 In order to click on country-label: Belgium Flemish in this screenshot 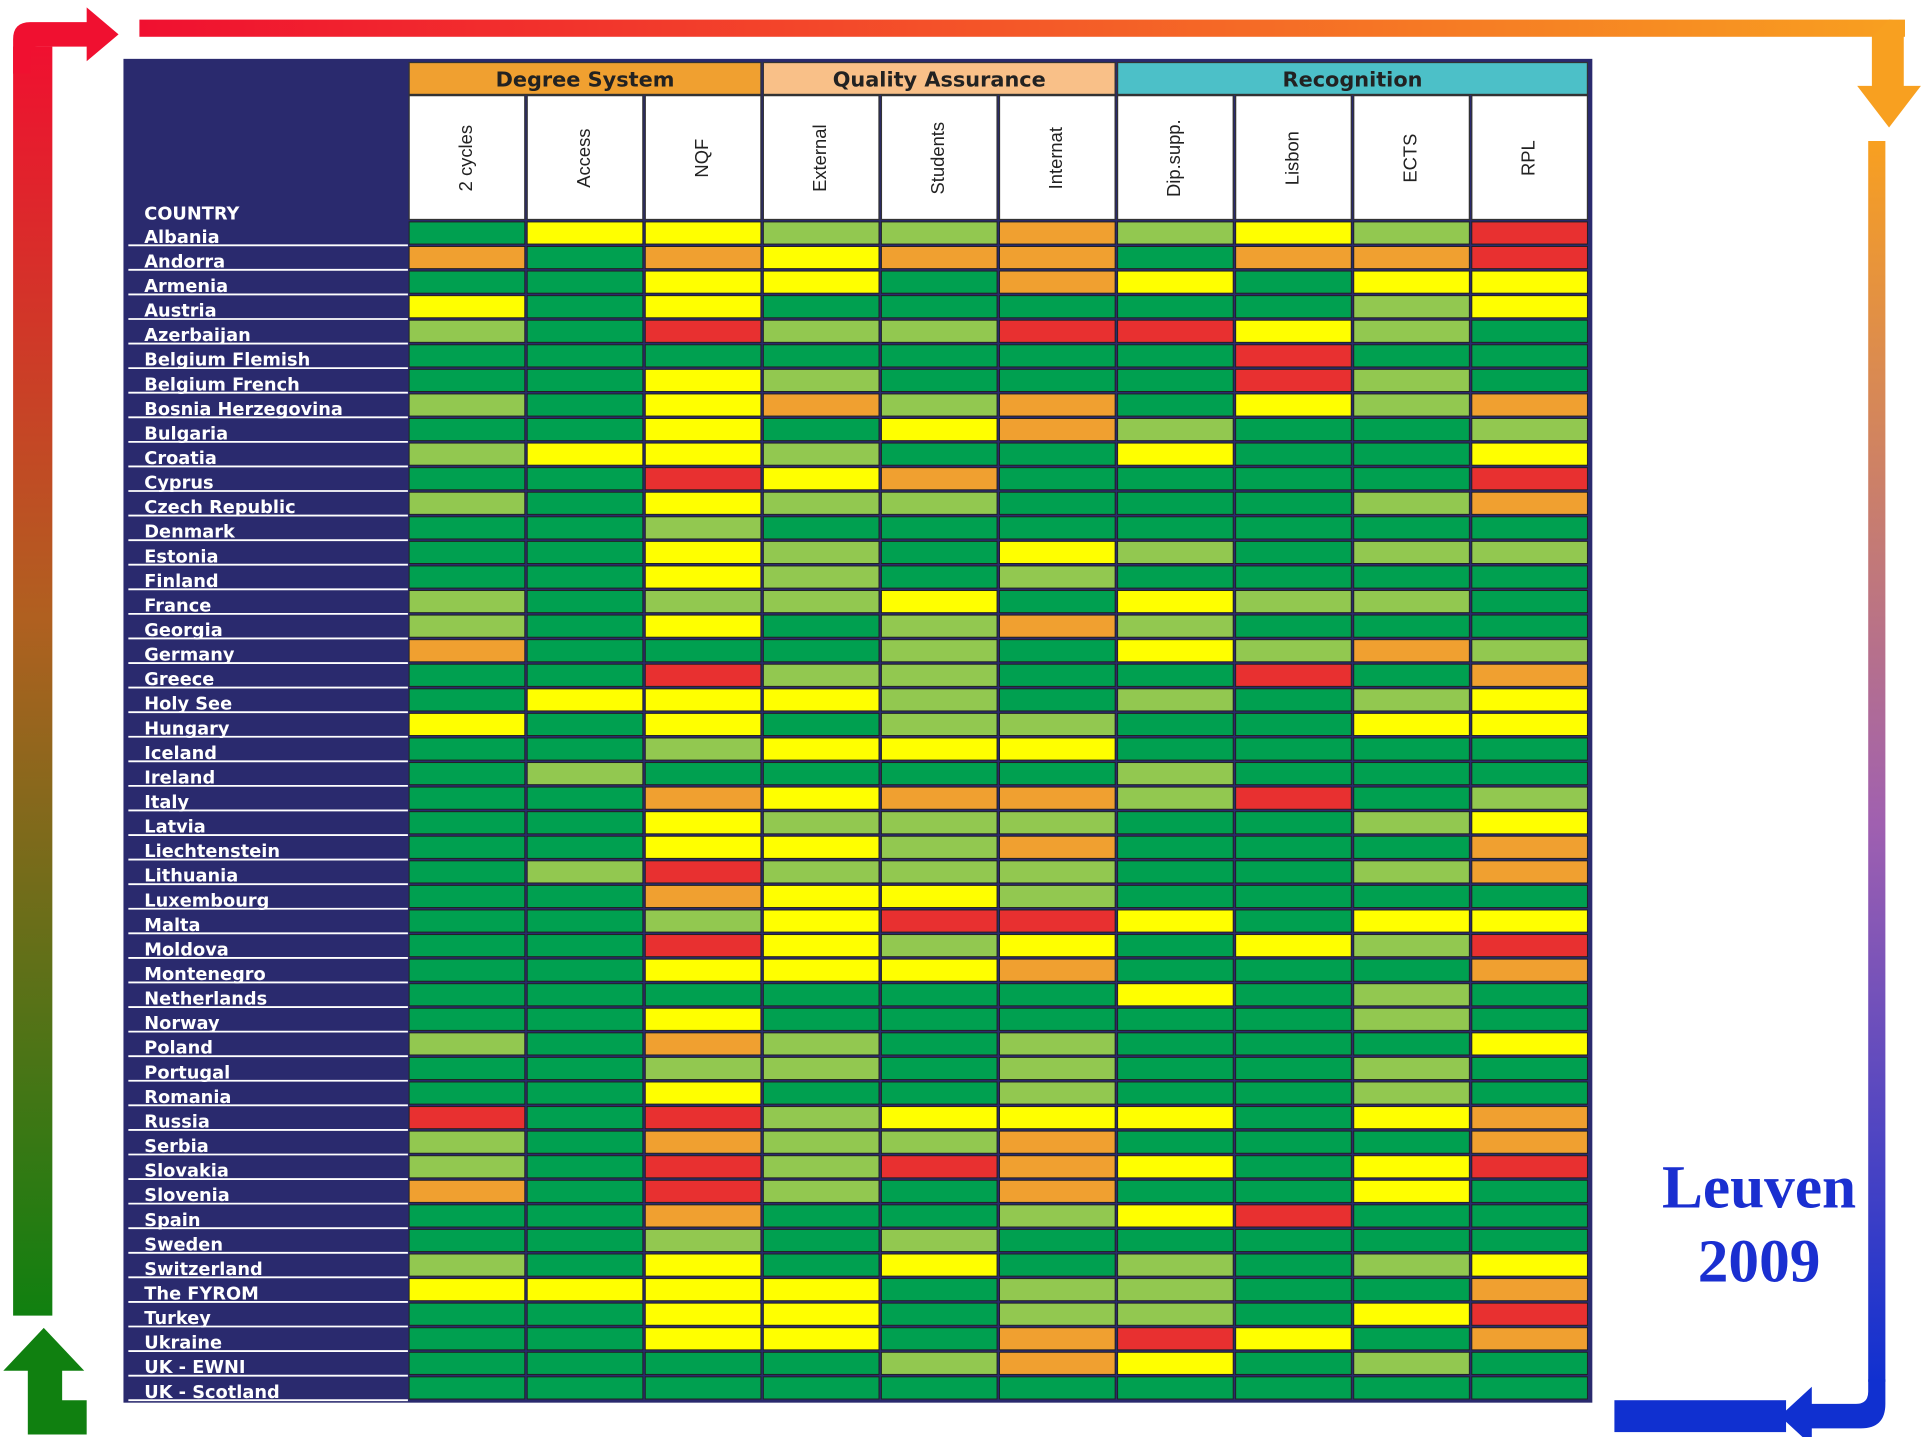, I will do `click(227, 361)`.